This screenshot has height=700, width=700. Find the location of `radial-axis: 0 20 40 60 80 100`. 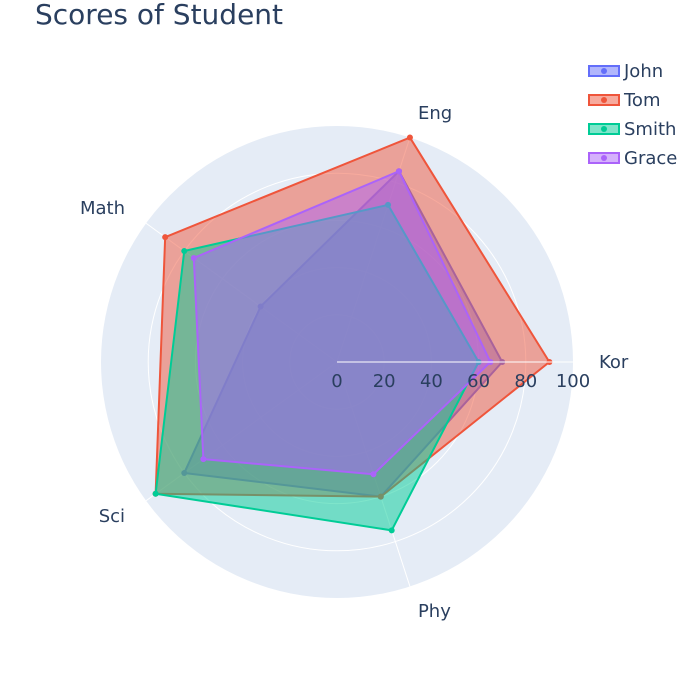

radial-axis: 0 20 40 60 80 100 is located at coordinates (460, 376).